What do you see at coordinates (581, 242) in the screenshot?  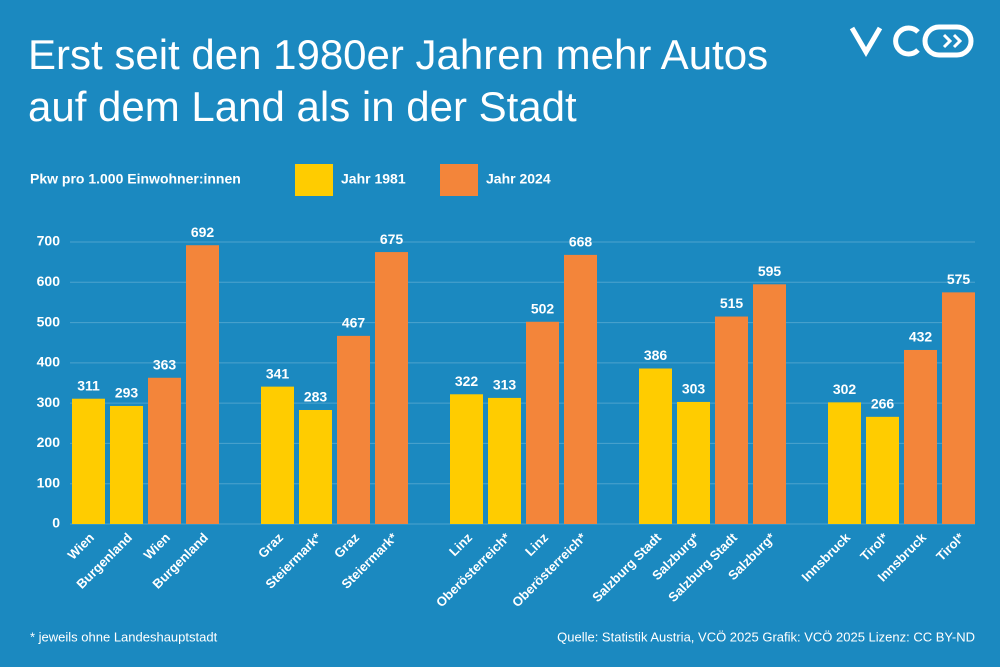 I see `value-label: 668` at bounding box center [581, 242].